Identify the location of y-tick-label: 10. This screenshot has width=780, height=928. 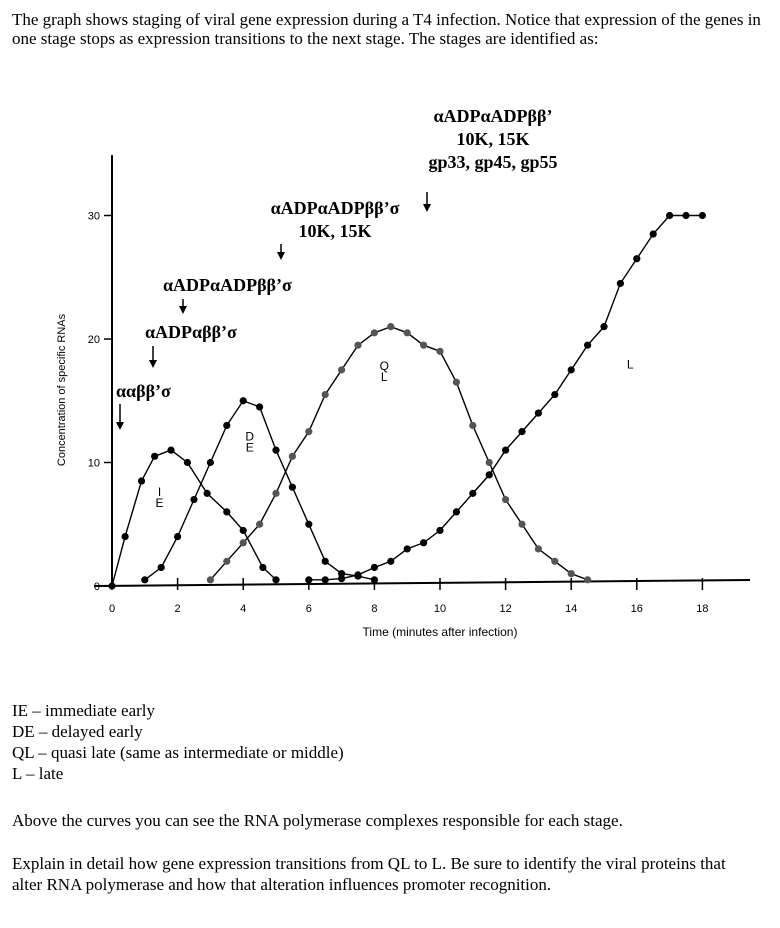
(94, 464).